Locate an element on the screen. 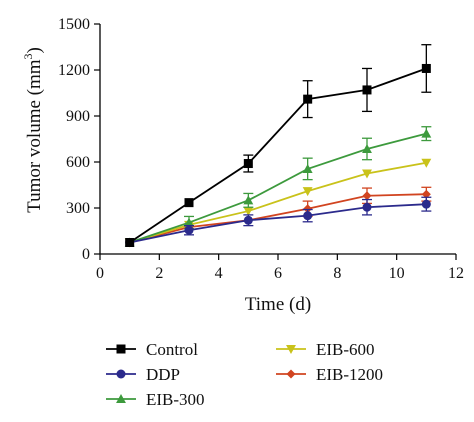 The width and height of the screenshot is (474, 422). legend-item-eib-300: EIB-300 is located at coordinates (155, 399).